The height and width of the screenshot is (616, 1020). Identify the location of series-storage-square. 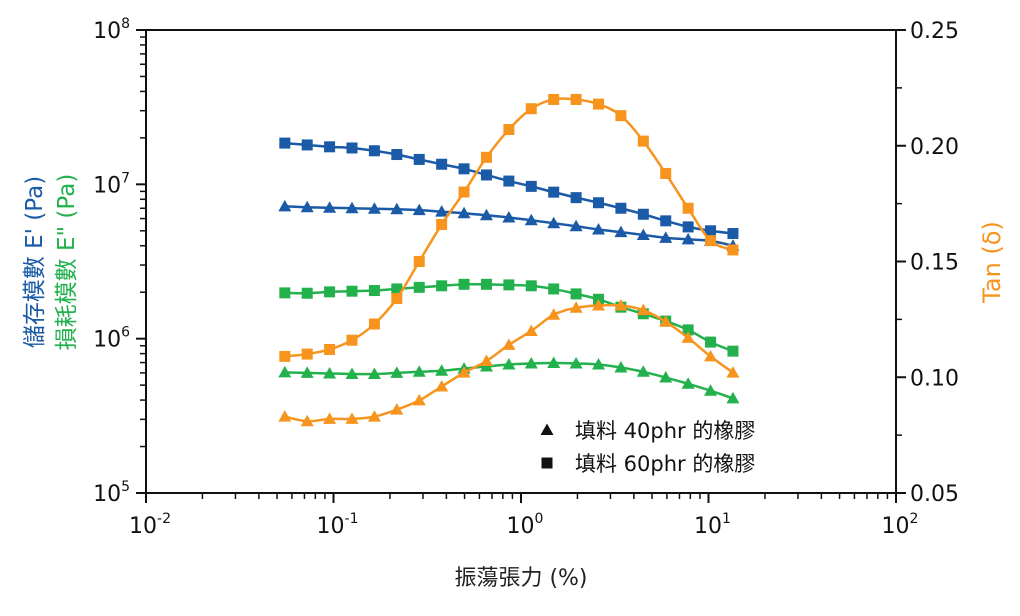
(509, 188).